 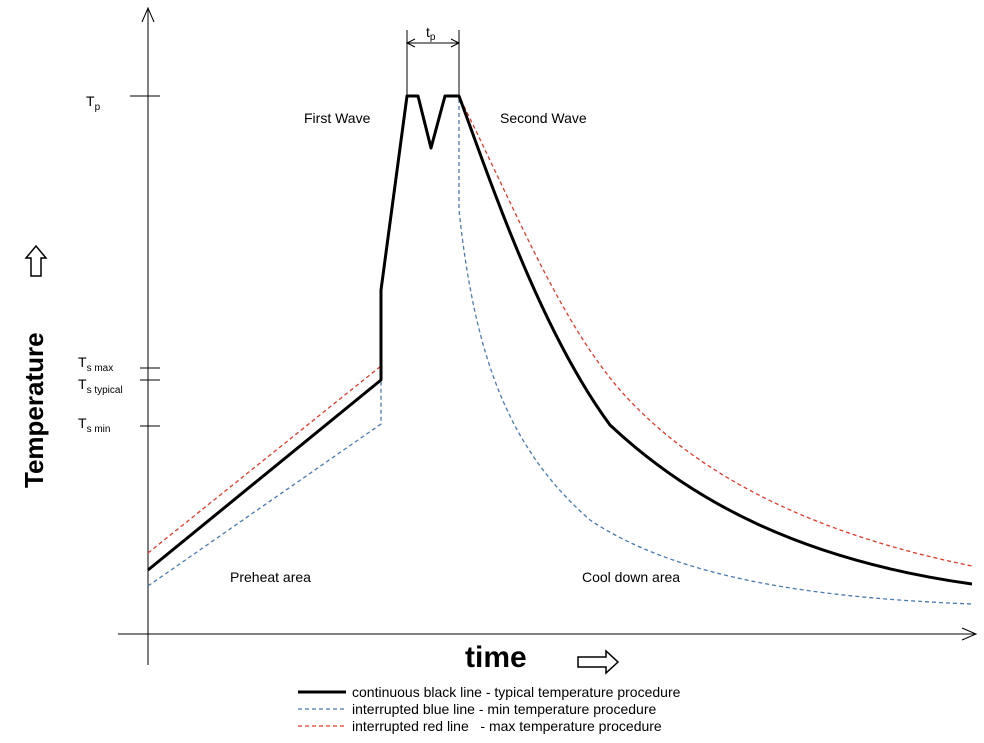 What do you see at coordinates (270, 577) in the screenshot?
I see `preheat-area-label: Preheat area` at bounding box center [270, 577].